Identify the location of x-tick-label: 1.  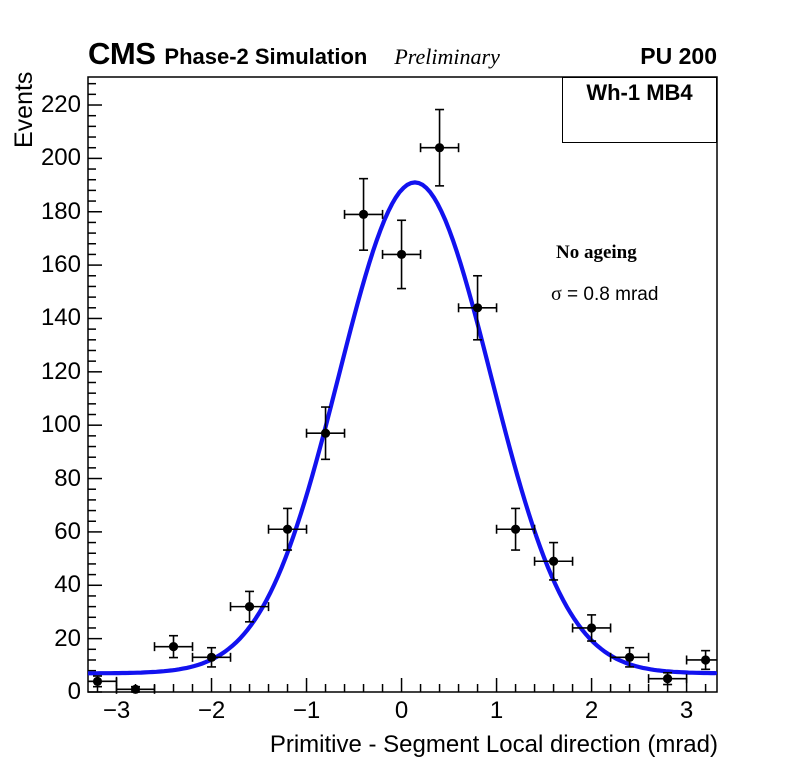
(496, 710).